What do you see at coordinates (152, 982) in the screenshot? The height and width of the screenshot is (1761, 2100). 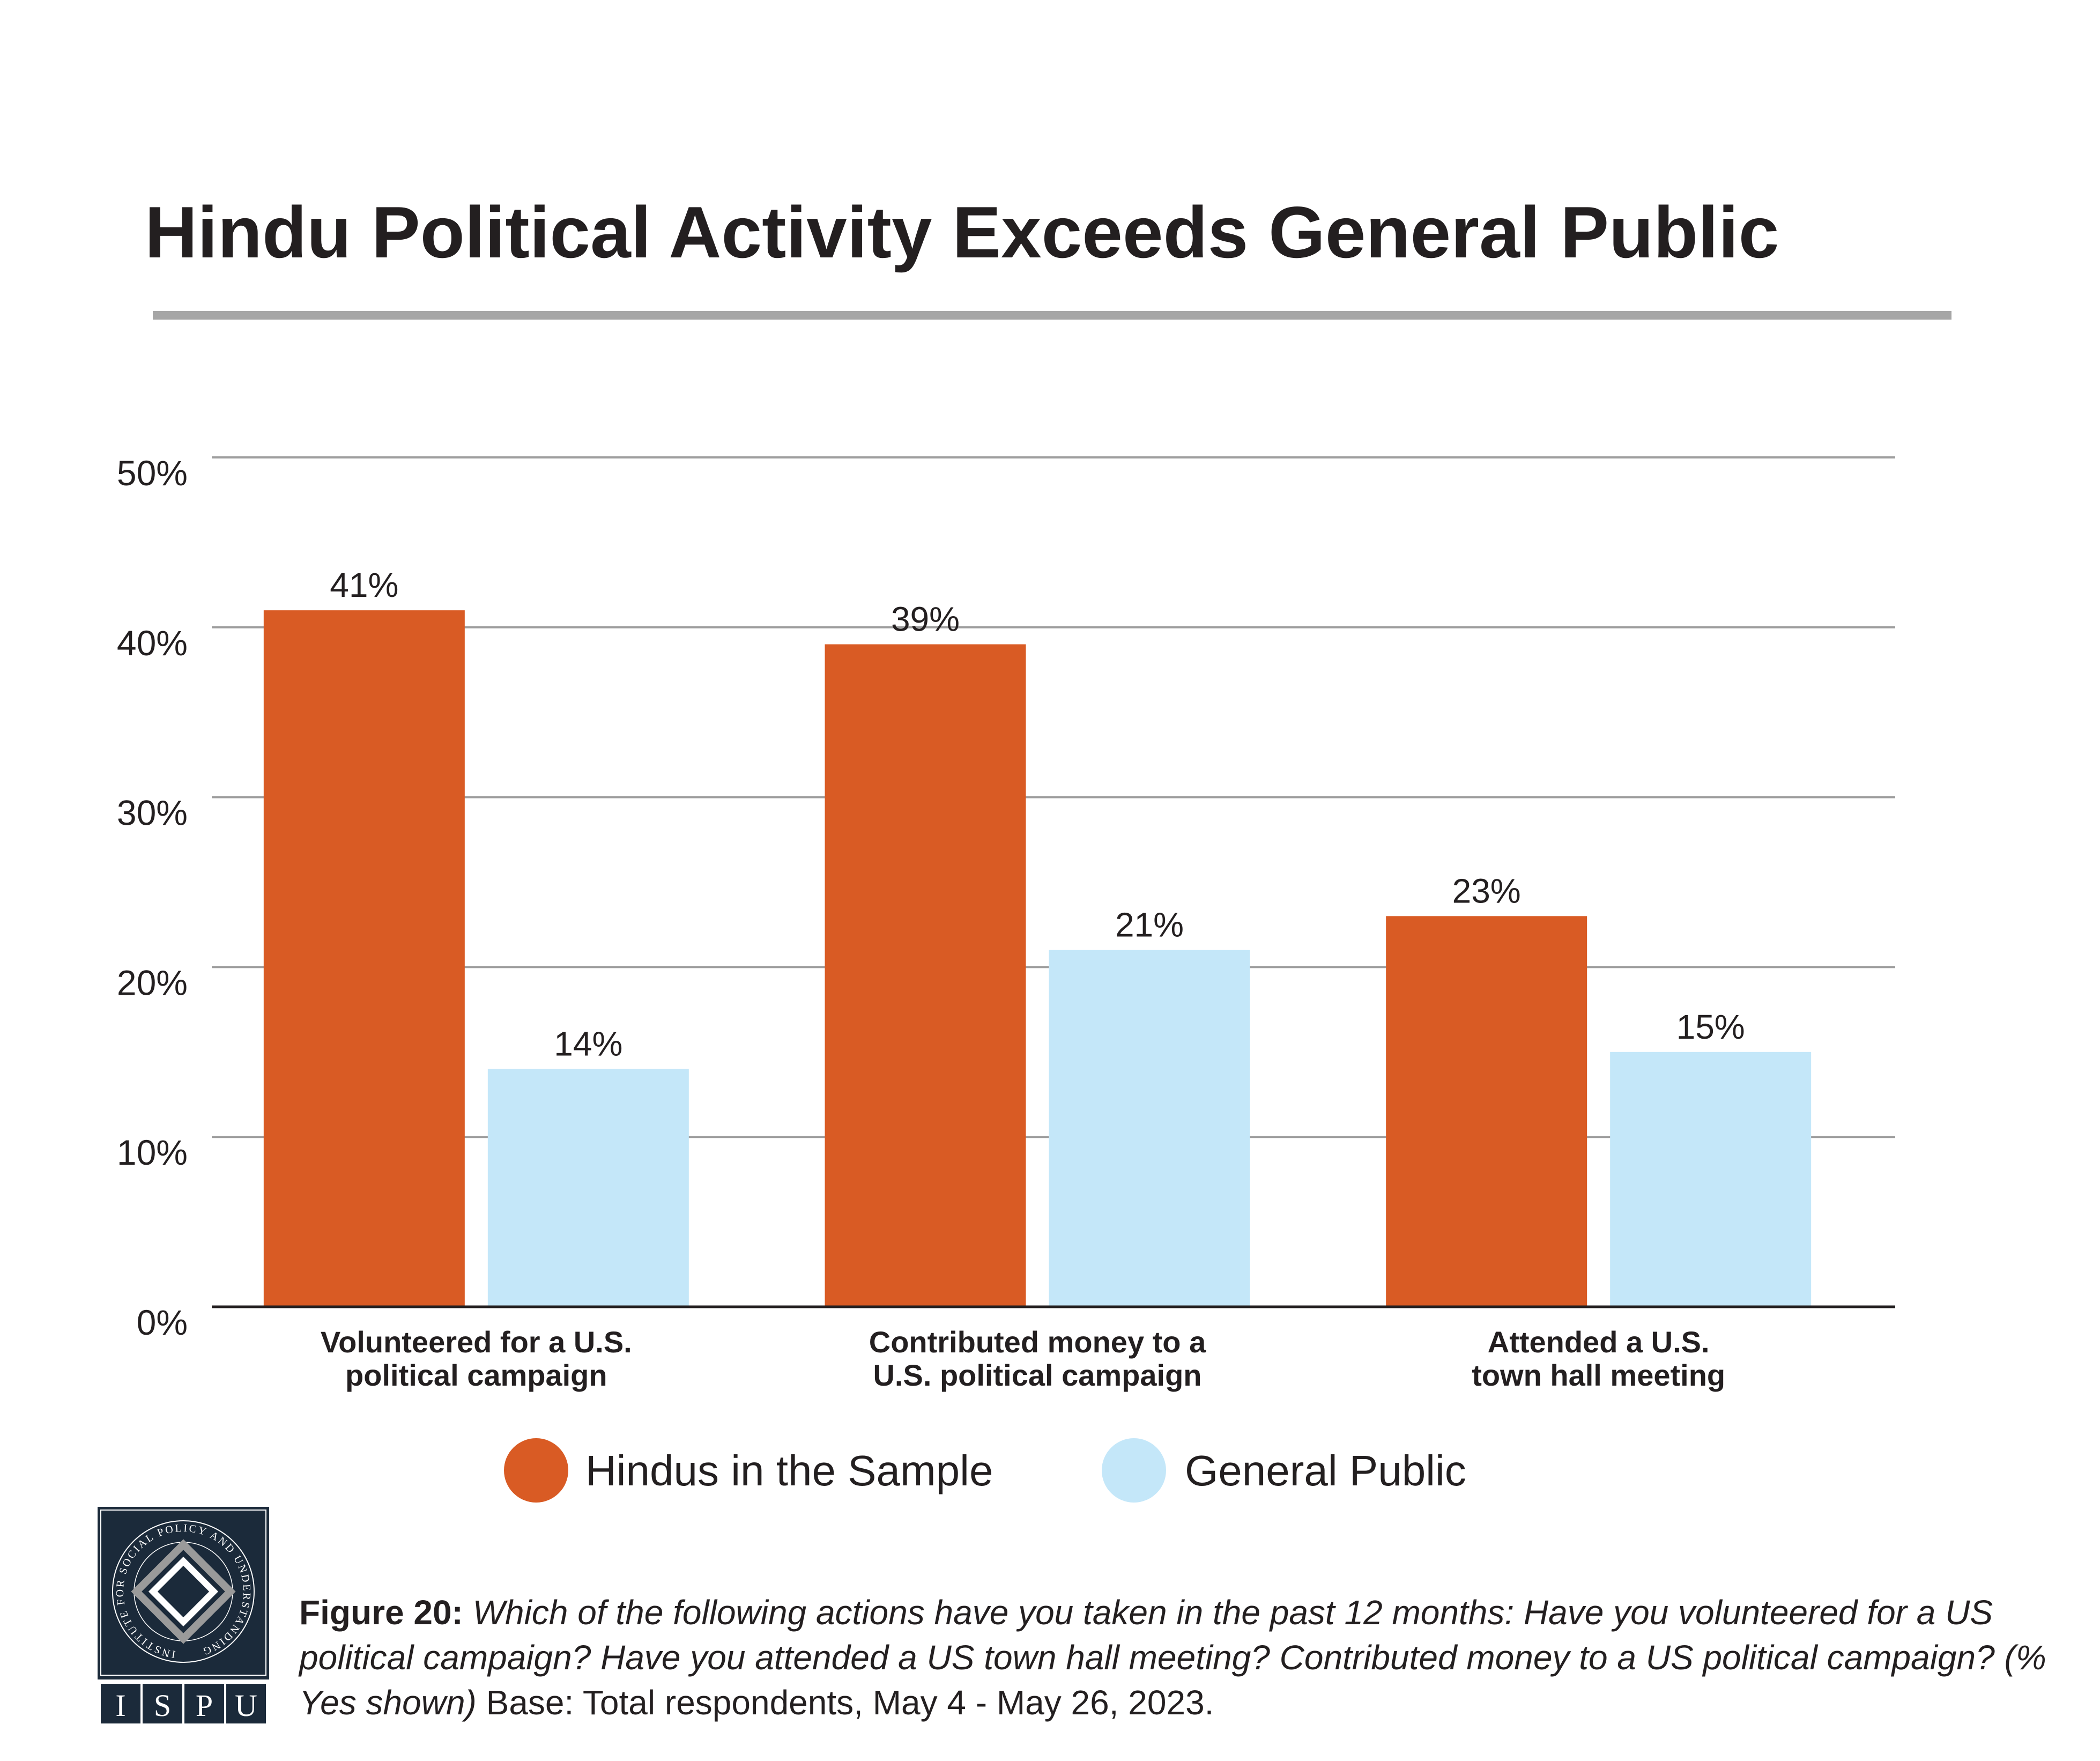 I see `y-tick-label: 20%` at bounding box center [152, 982].